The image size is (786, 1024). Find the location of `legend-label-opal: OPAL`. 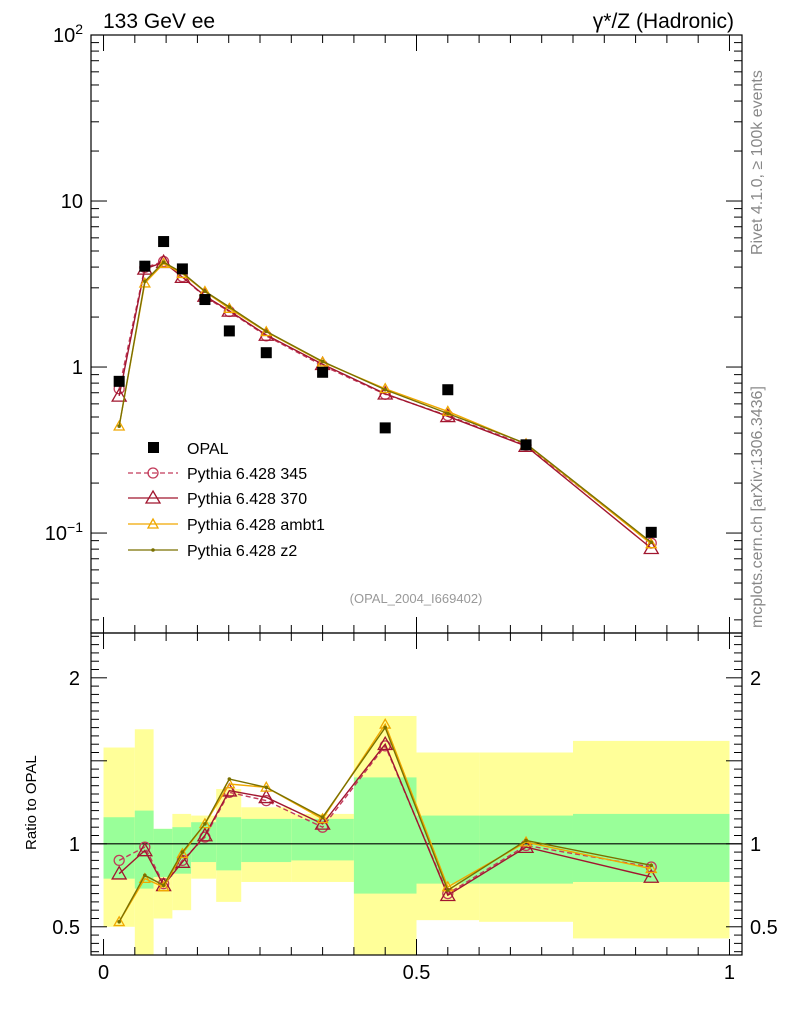

legend-label-opal: OPAL is located at coordinates (208, 449).